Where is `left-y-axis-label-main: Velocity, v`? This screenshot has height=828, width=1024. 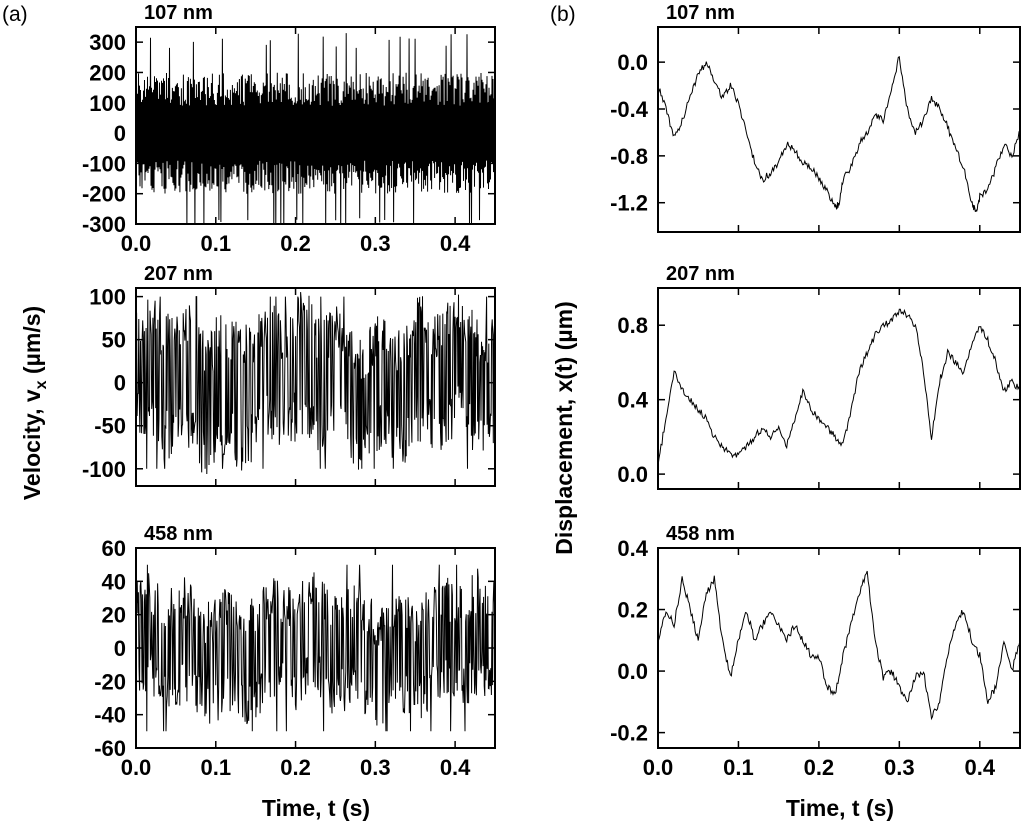 left-y-axis-label-main: Velocity, v is located at coordinates (32, 444).